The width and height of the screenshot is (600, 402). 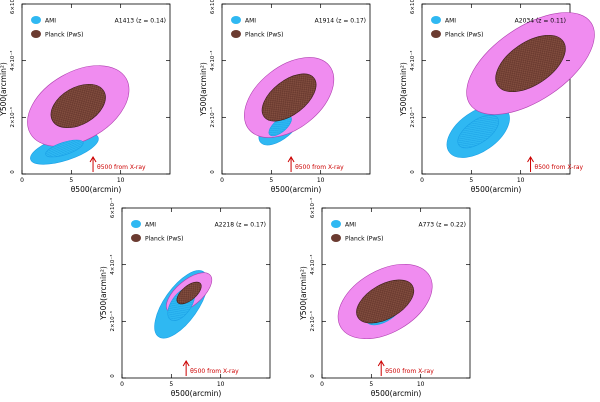 What do you see at coordinates (540, 21) in the screenshot?
I see `cluster-title: A2034 (z = 0.11)` at bounding box center [540, 21].